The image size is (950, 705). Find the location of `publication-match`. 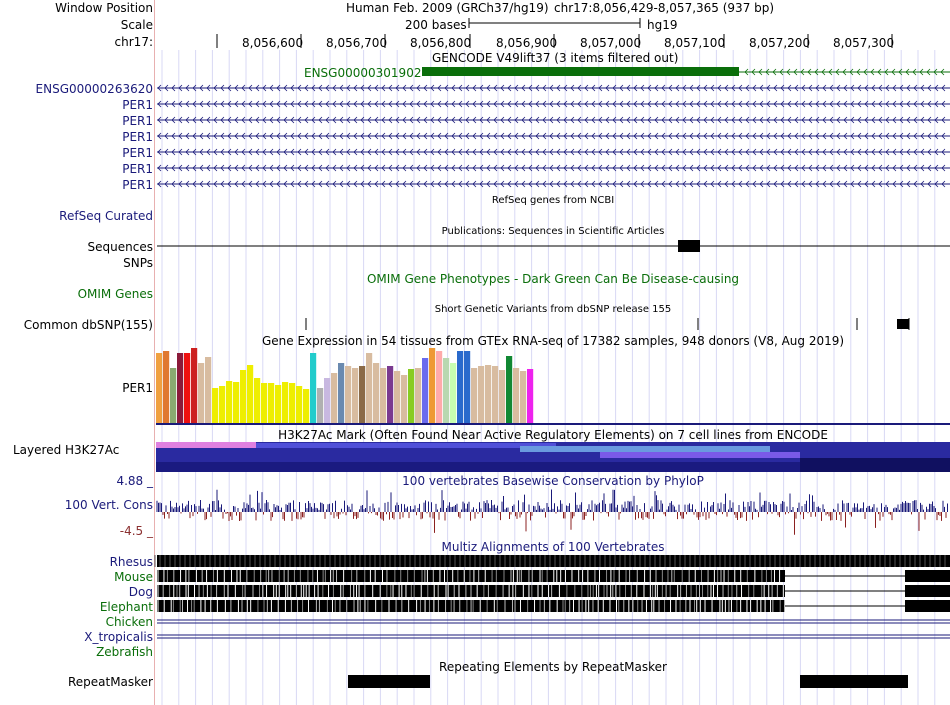

publication-match is located at coordinates (689, 246).